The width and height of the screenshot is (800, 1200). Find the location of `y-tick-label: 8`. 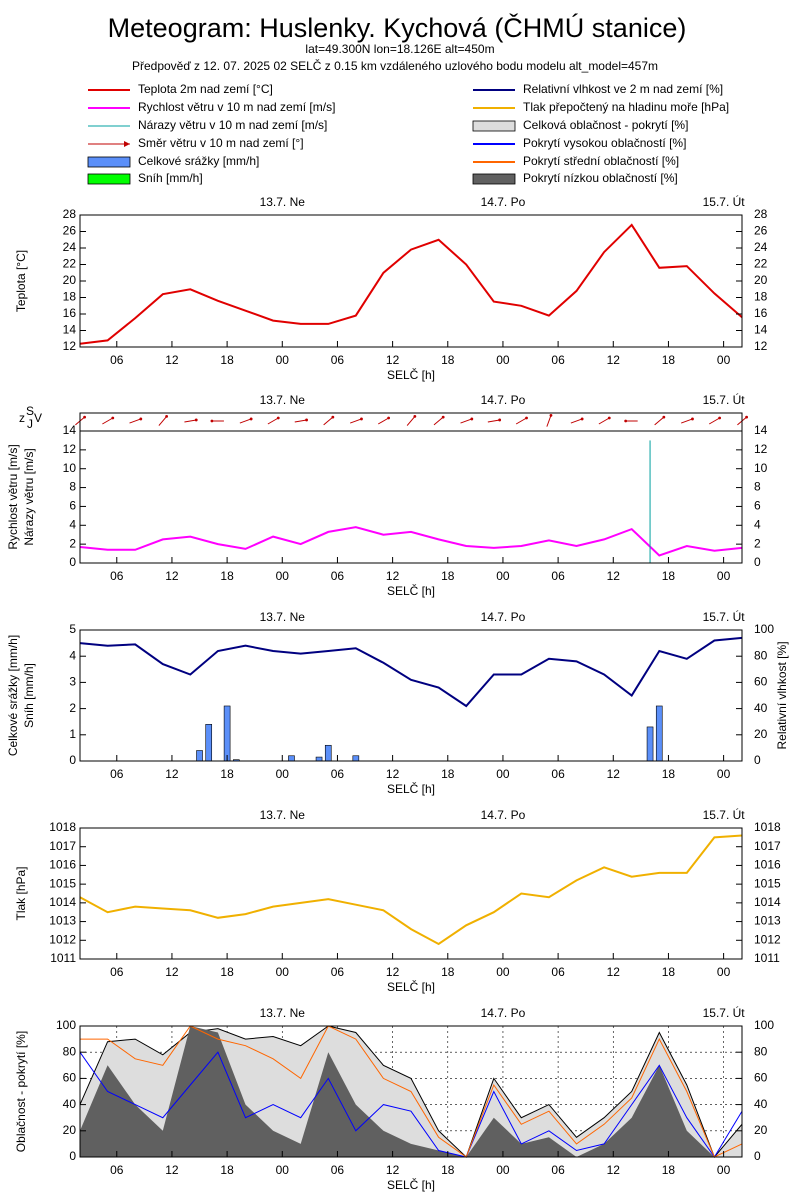

y-tick-label: 8 is located at coordinates (72, 487).